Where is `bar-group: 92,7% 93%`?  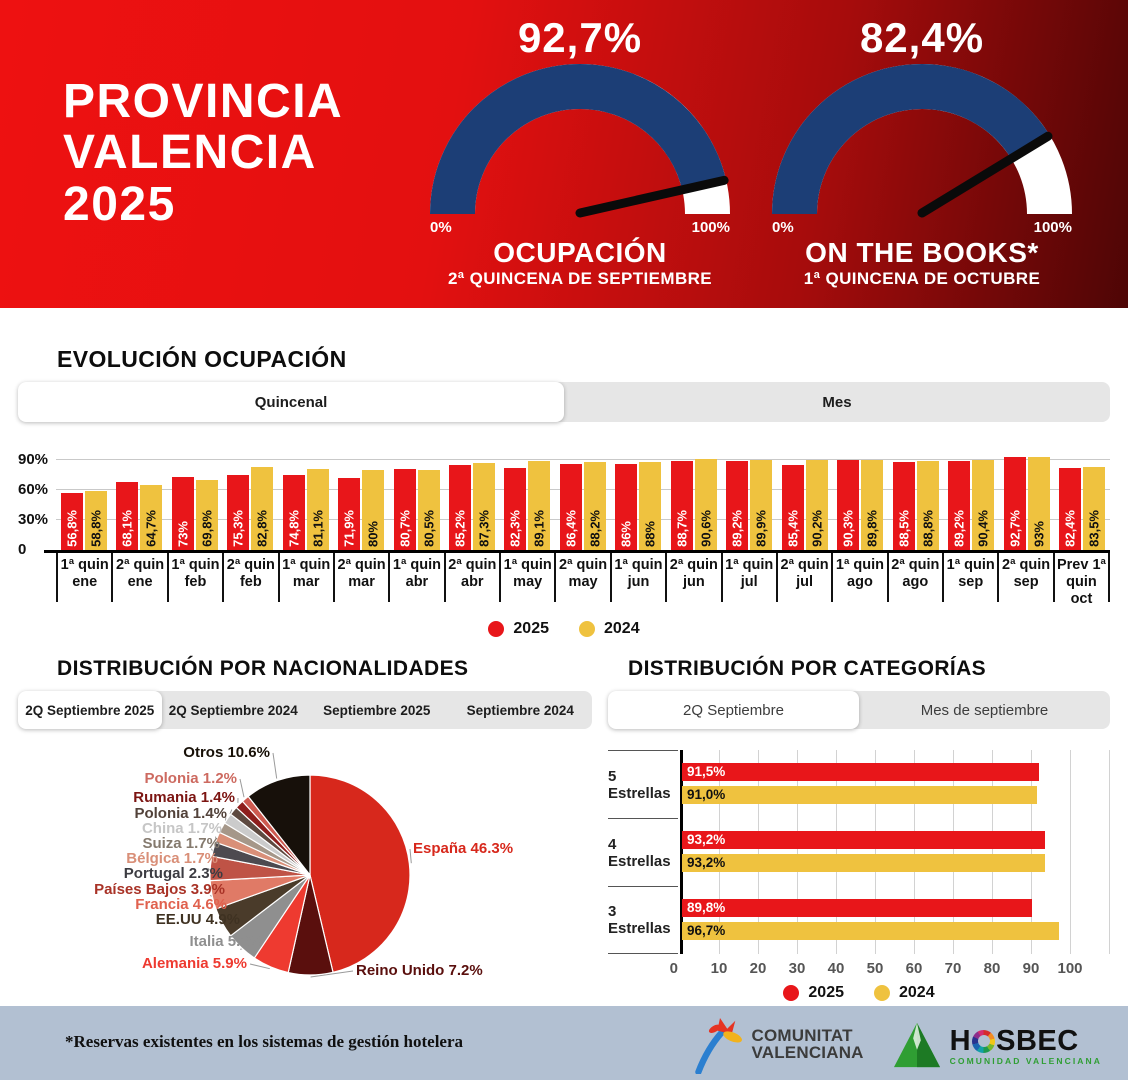 bar-group: 92,7% 93% is located at coordinates (1026, 503).